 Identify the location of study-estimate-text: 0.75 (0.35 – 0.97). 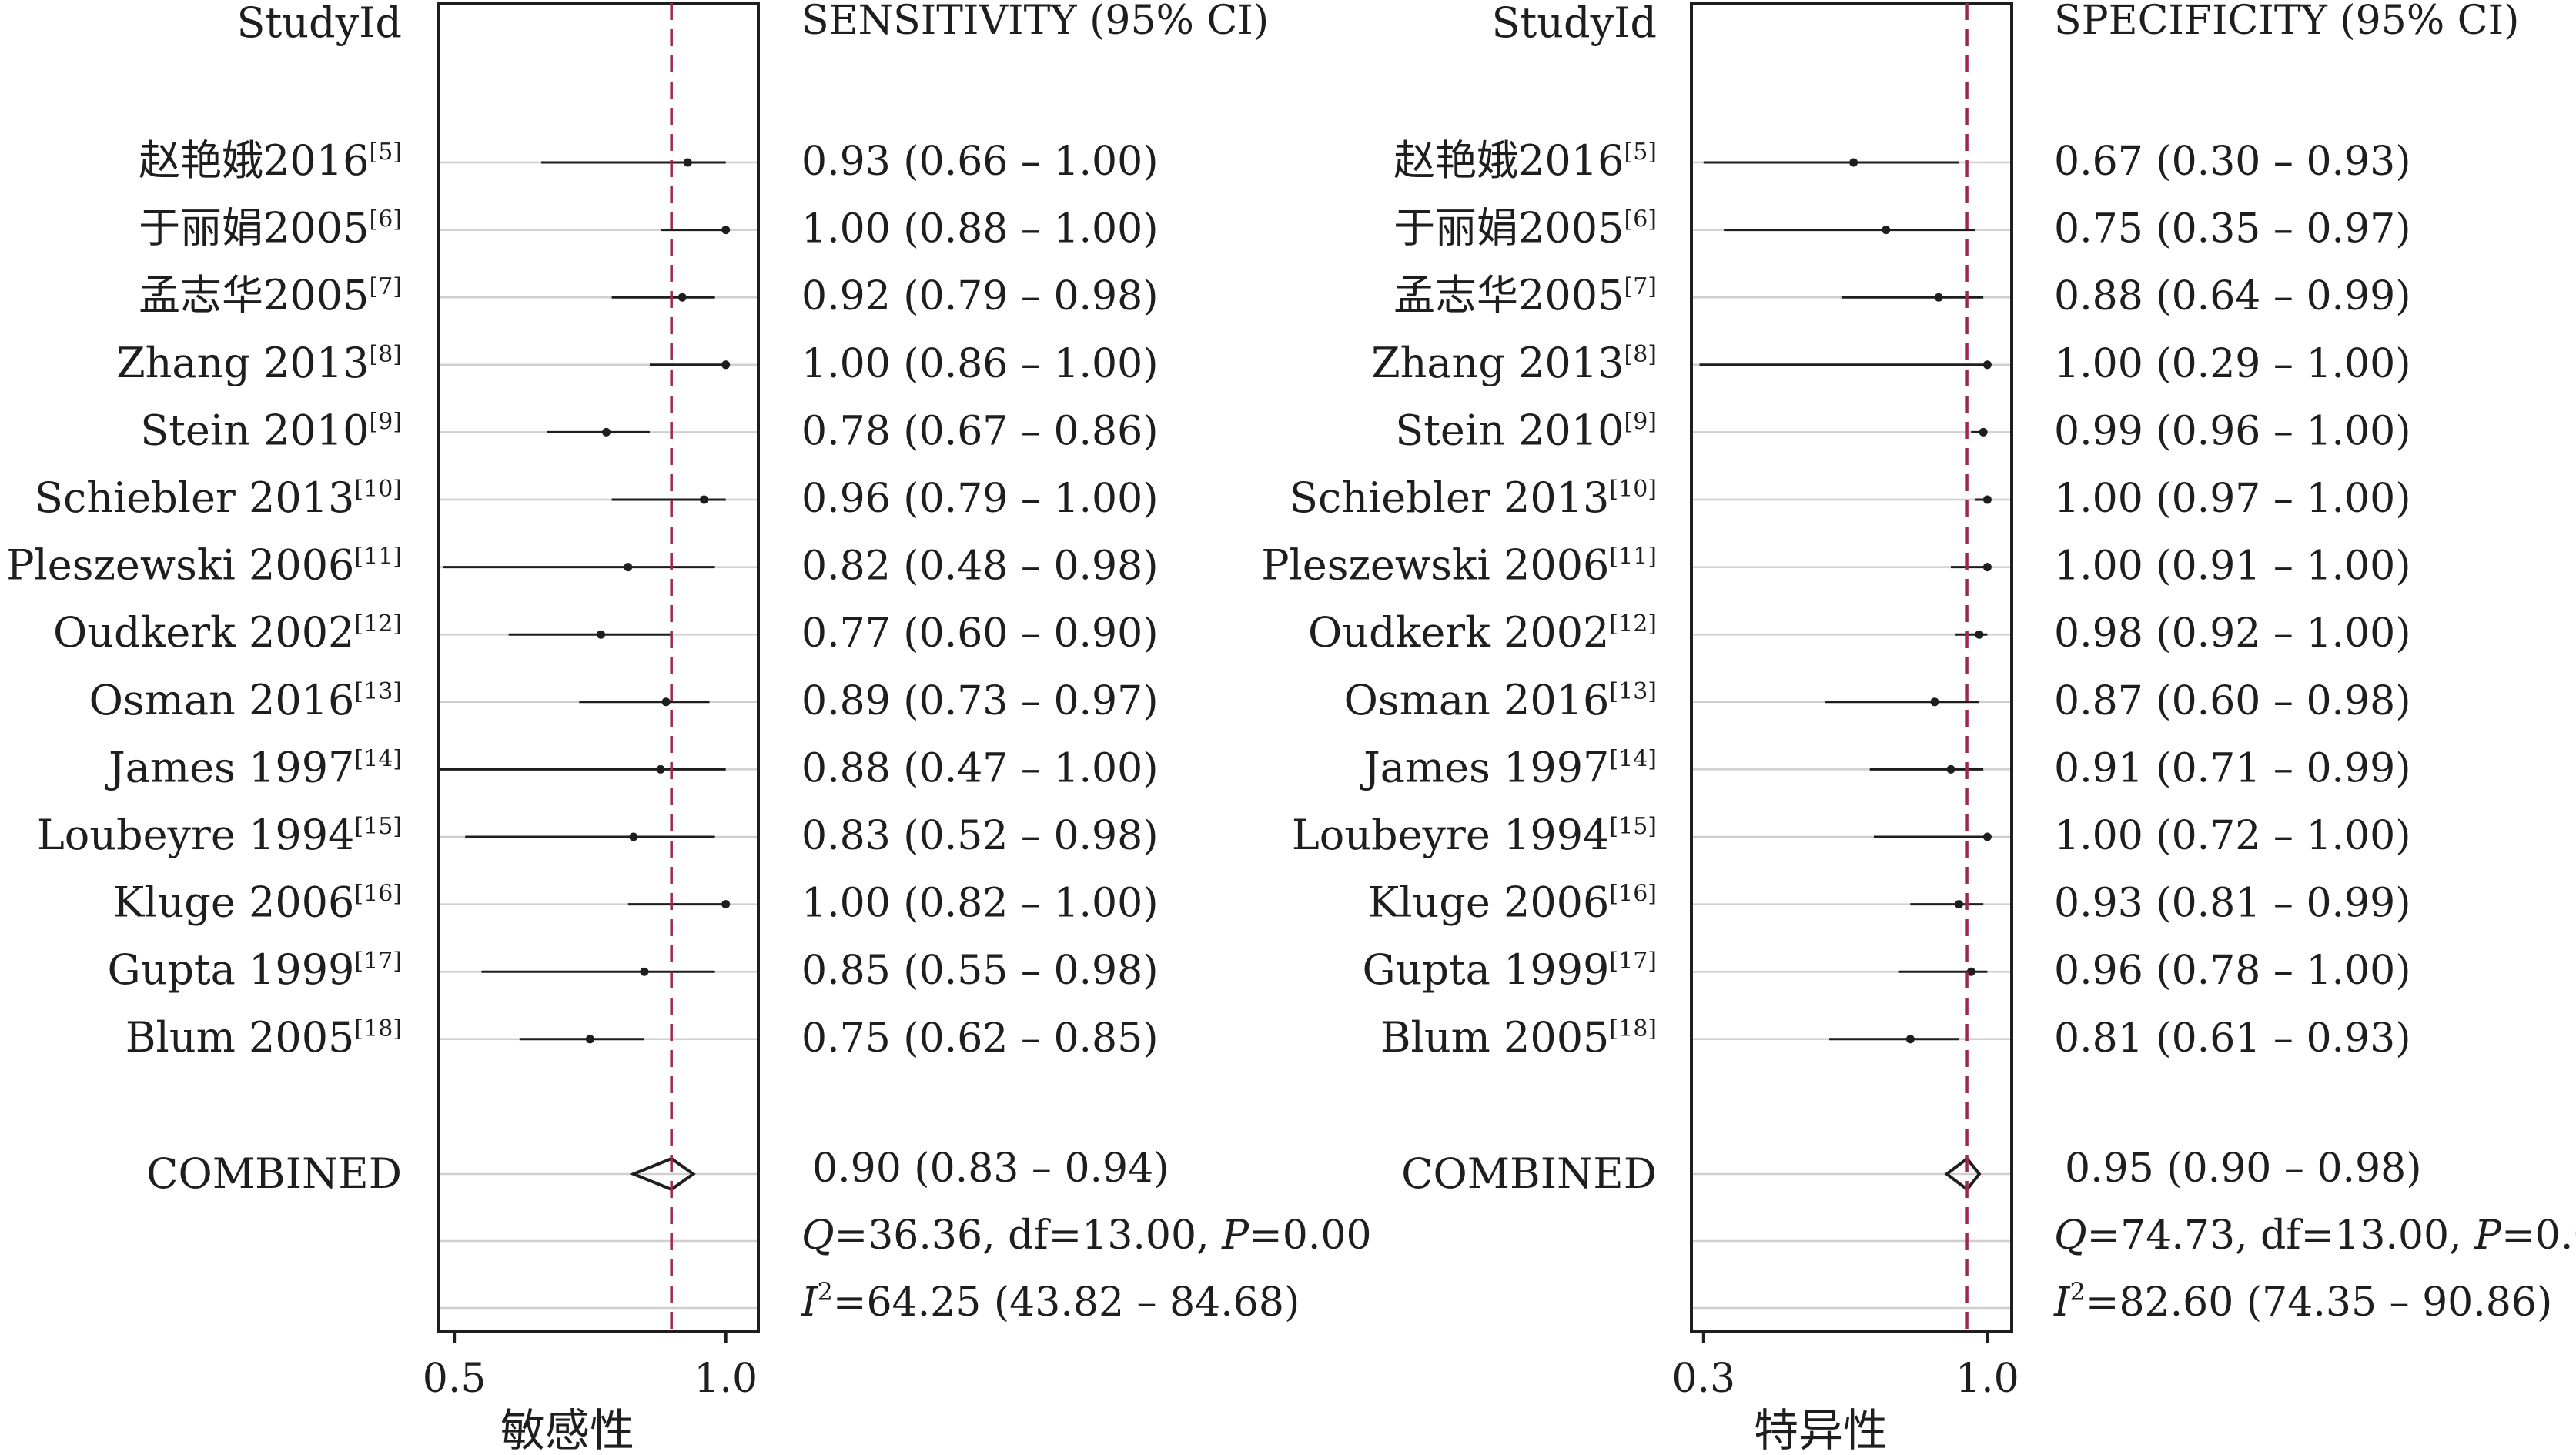
(2232, 230).